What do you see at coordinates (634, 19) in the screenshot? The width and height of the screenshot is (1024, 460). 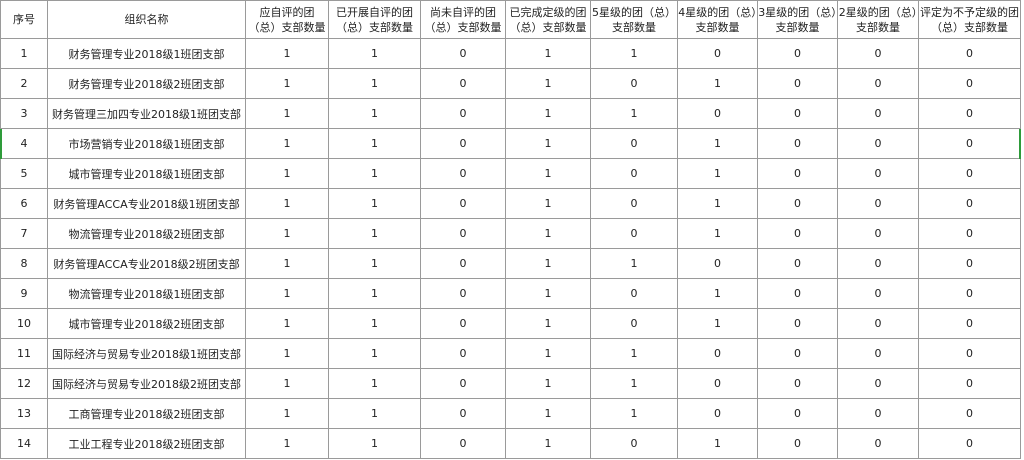 I see `column-header: 5星级的团（总）支部数量` at bounding box center [634, 19].